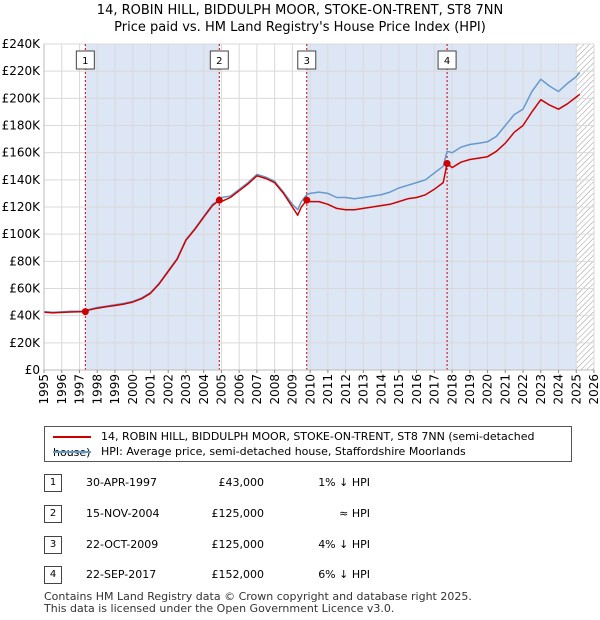  Describe the element at coordinates (53, 575) in the screenshot. I see `transaction-number: 4` at that location.